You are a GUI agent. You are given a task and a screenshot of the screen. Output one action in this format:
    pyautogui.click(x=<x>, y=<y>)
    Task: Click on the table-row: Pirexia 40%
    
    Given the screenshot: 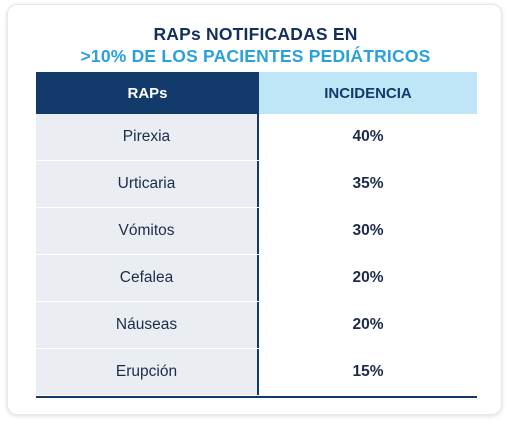 What is the action you would take?
    pyautogui.click(x=256, y=137)
    